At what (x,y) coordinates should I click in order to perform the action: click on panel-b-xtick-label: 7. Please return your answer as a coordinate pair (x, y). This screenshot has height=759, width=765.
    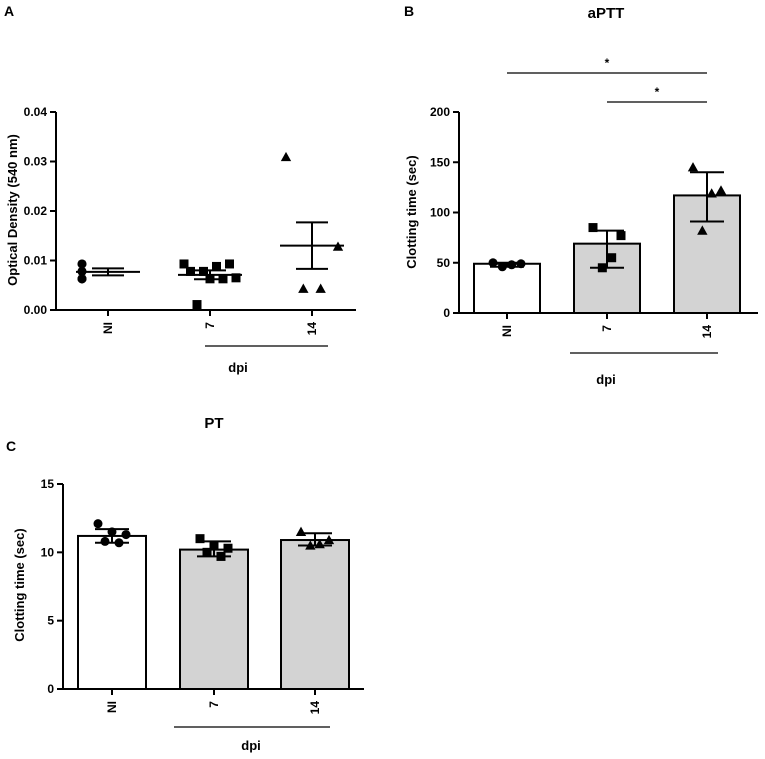
    Looking at the image, I should click on (607, 328).